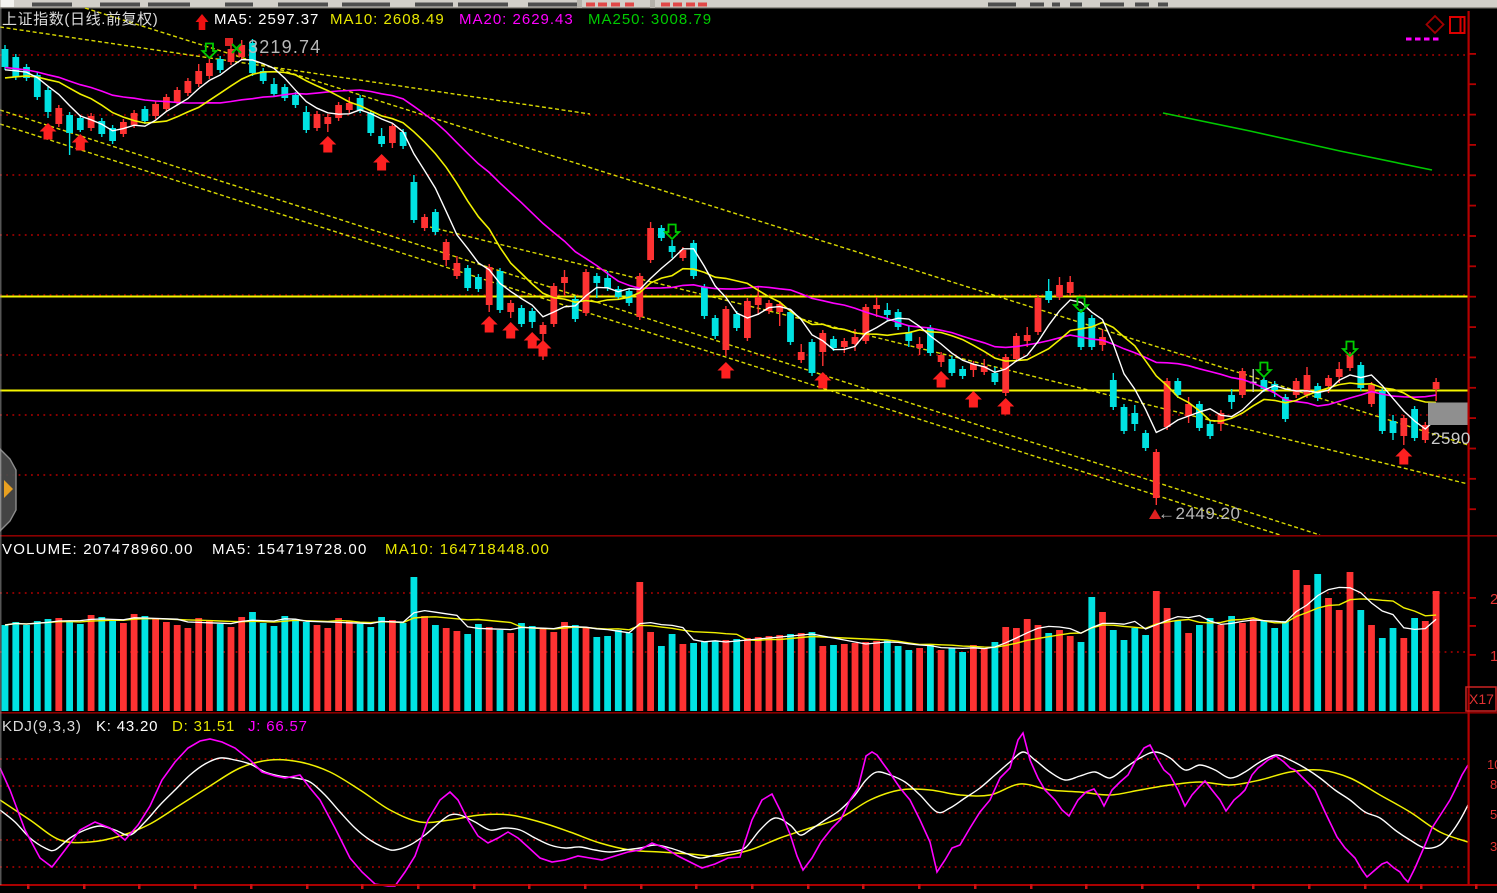 This screenshot has width=1497, height=893. I want to click on svg-text: 上证指数(日线.前复权), so click(80, 19).